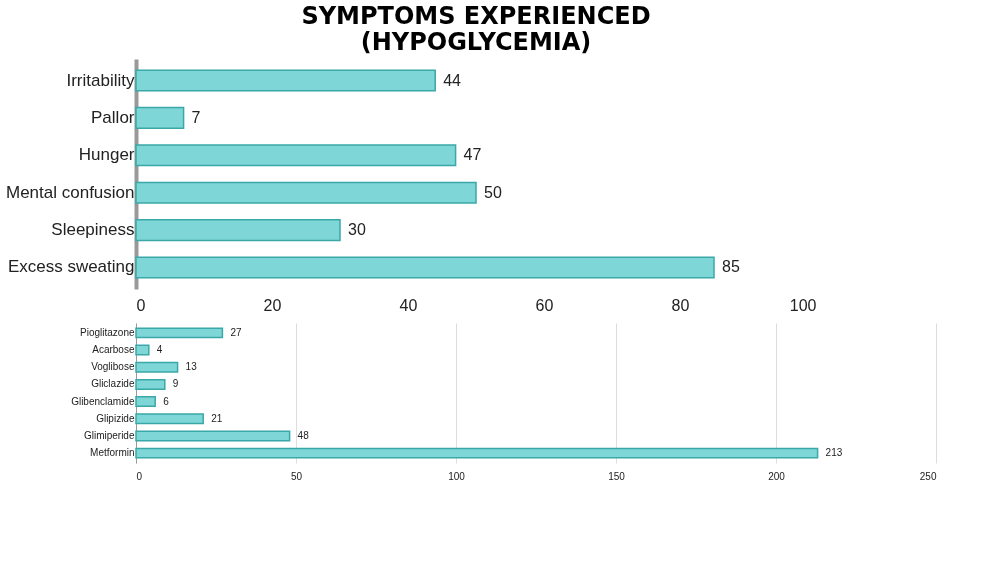  Describe the element at coordinates (296, 476) in the screenshot. I see `x-tick-label: 50` at that location.